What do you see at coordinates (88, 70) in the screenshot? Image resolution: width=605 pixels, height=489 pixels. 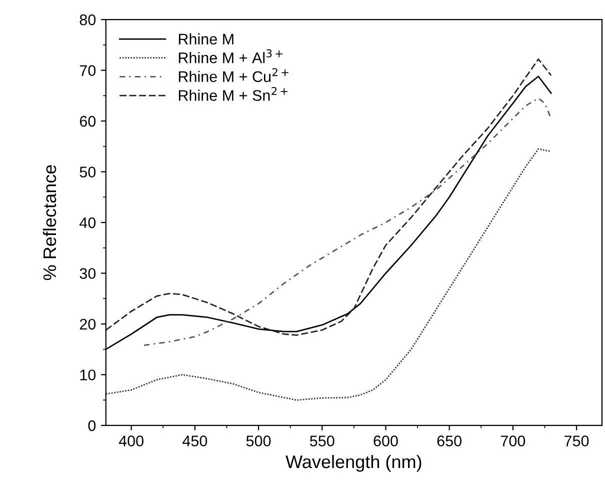 I see `y-tick-label: 70` at bounding box center [88, 70].